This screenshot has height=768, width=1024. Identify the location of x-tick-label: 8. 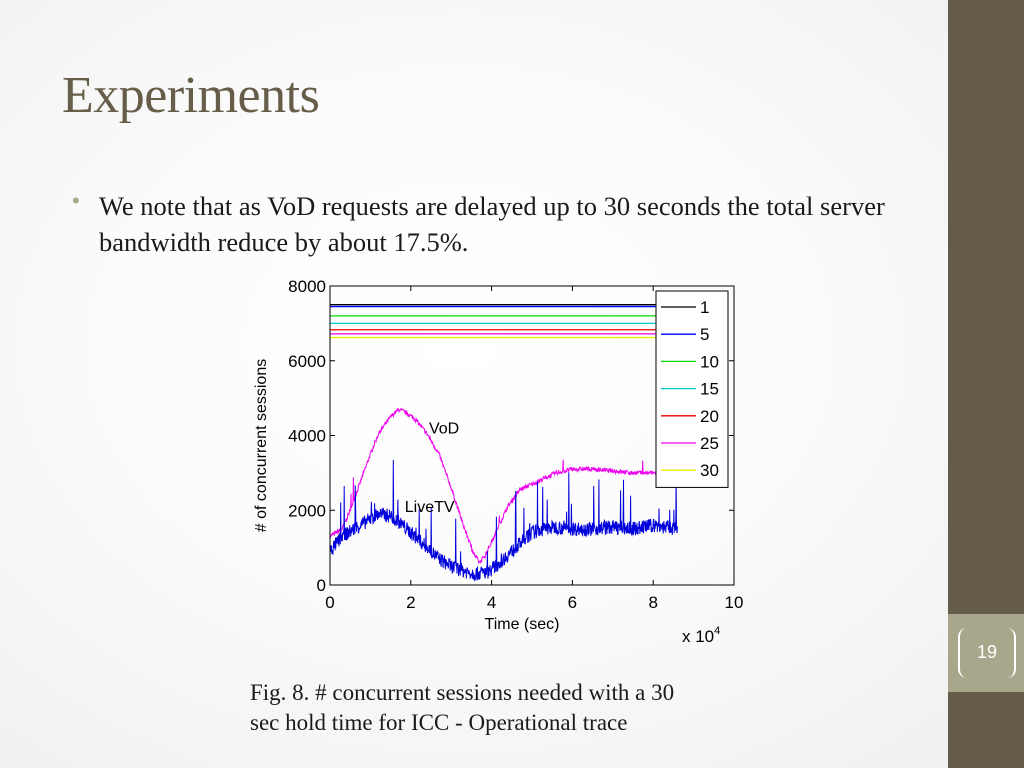
(652, 602).